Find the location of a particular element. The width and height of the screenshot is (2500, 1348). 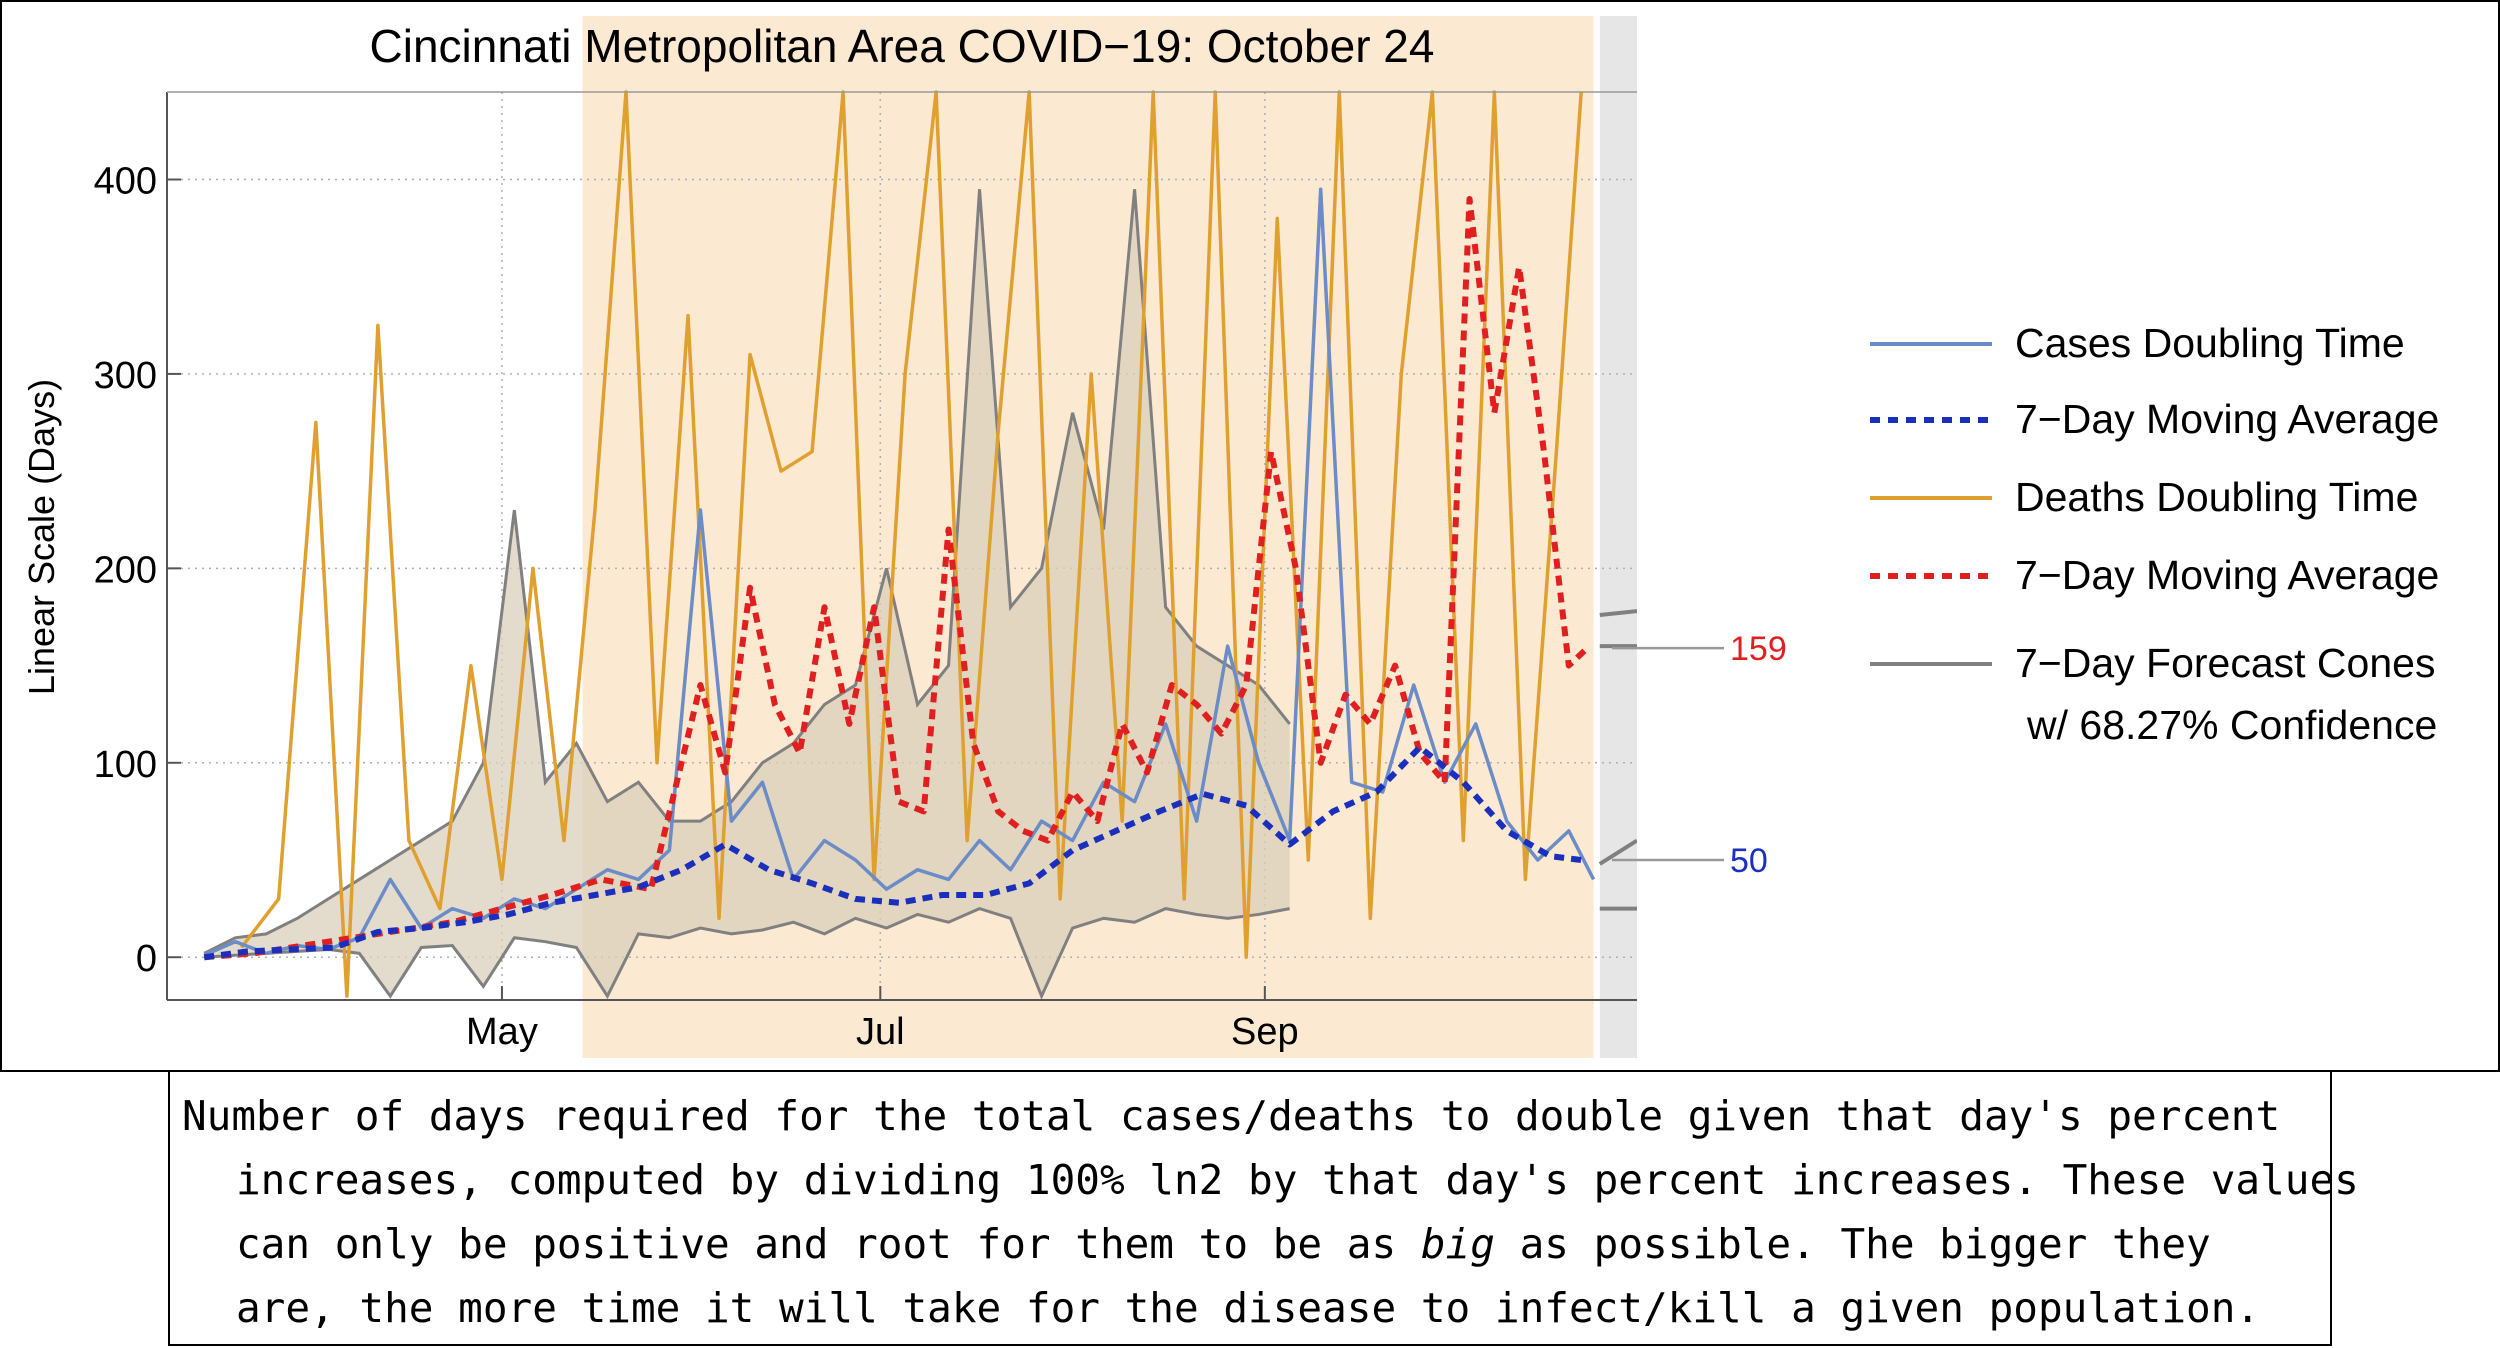

y-tick-label: 0 is located at coordinates (146, 959).